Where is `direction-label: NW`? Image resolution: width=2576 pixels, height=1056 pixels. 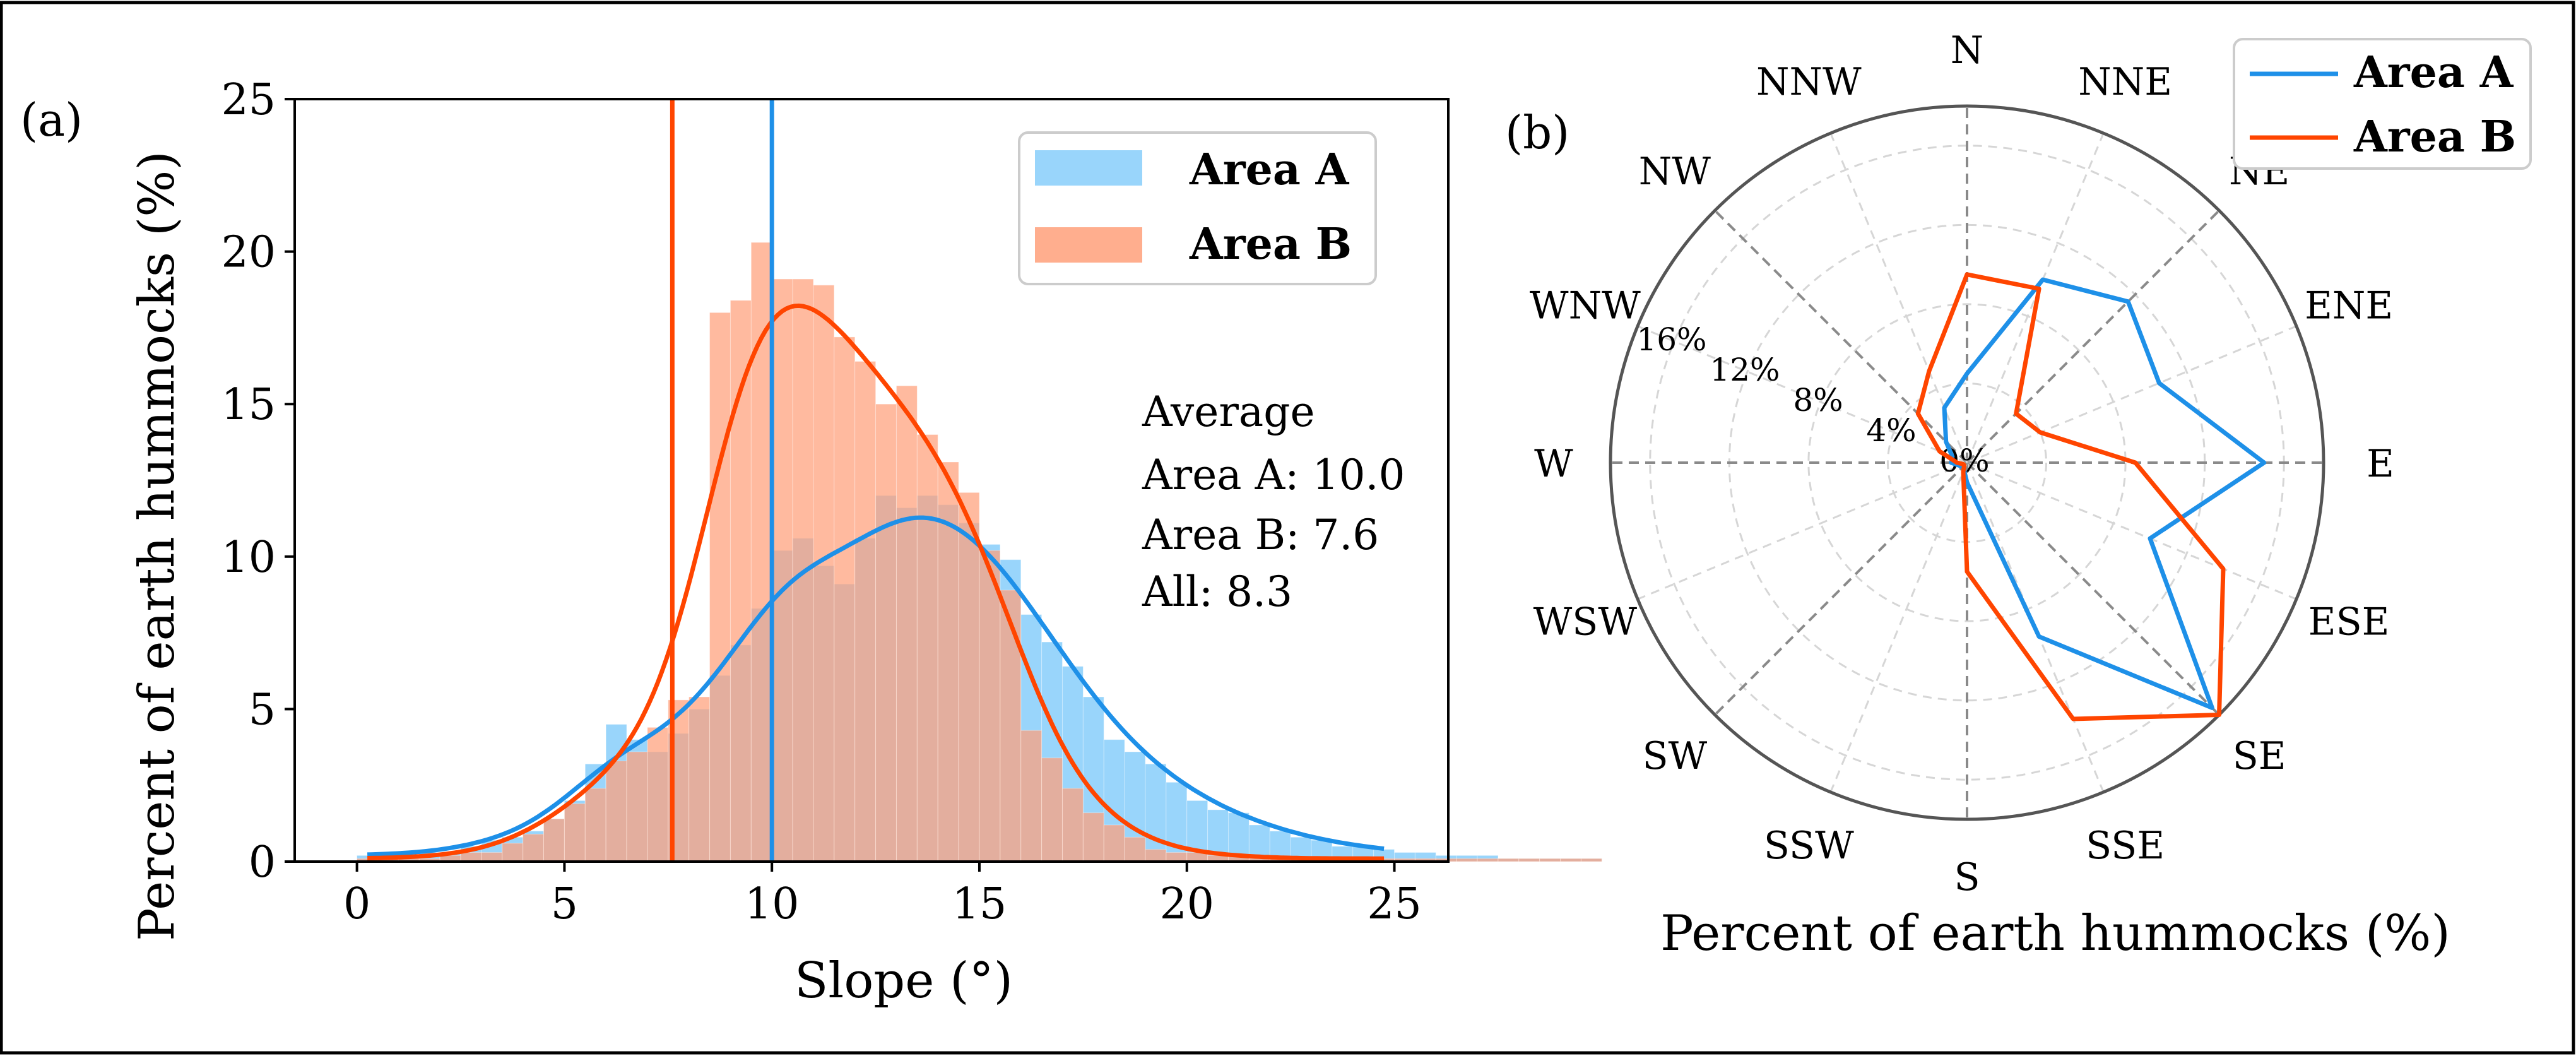 direction-label: NW is located at coordinates (1675, 172).